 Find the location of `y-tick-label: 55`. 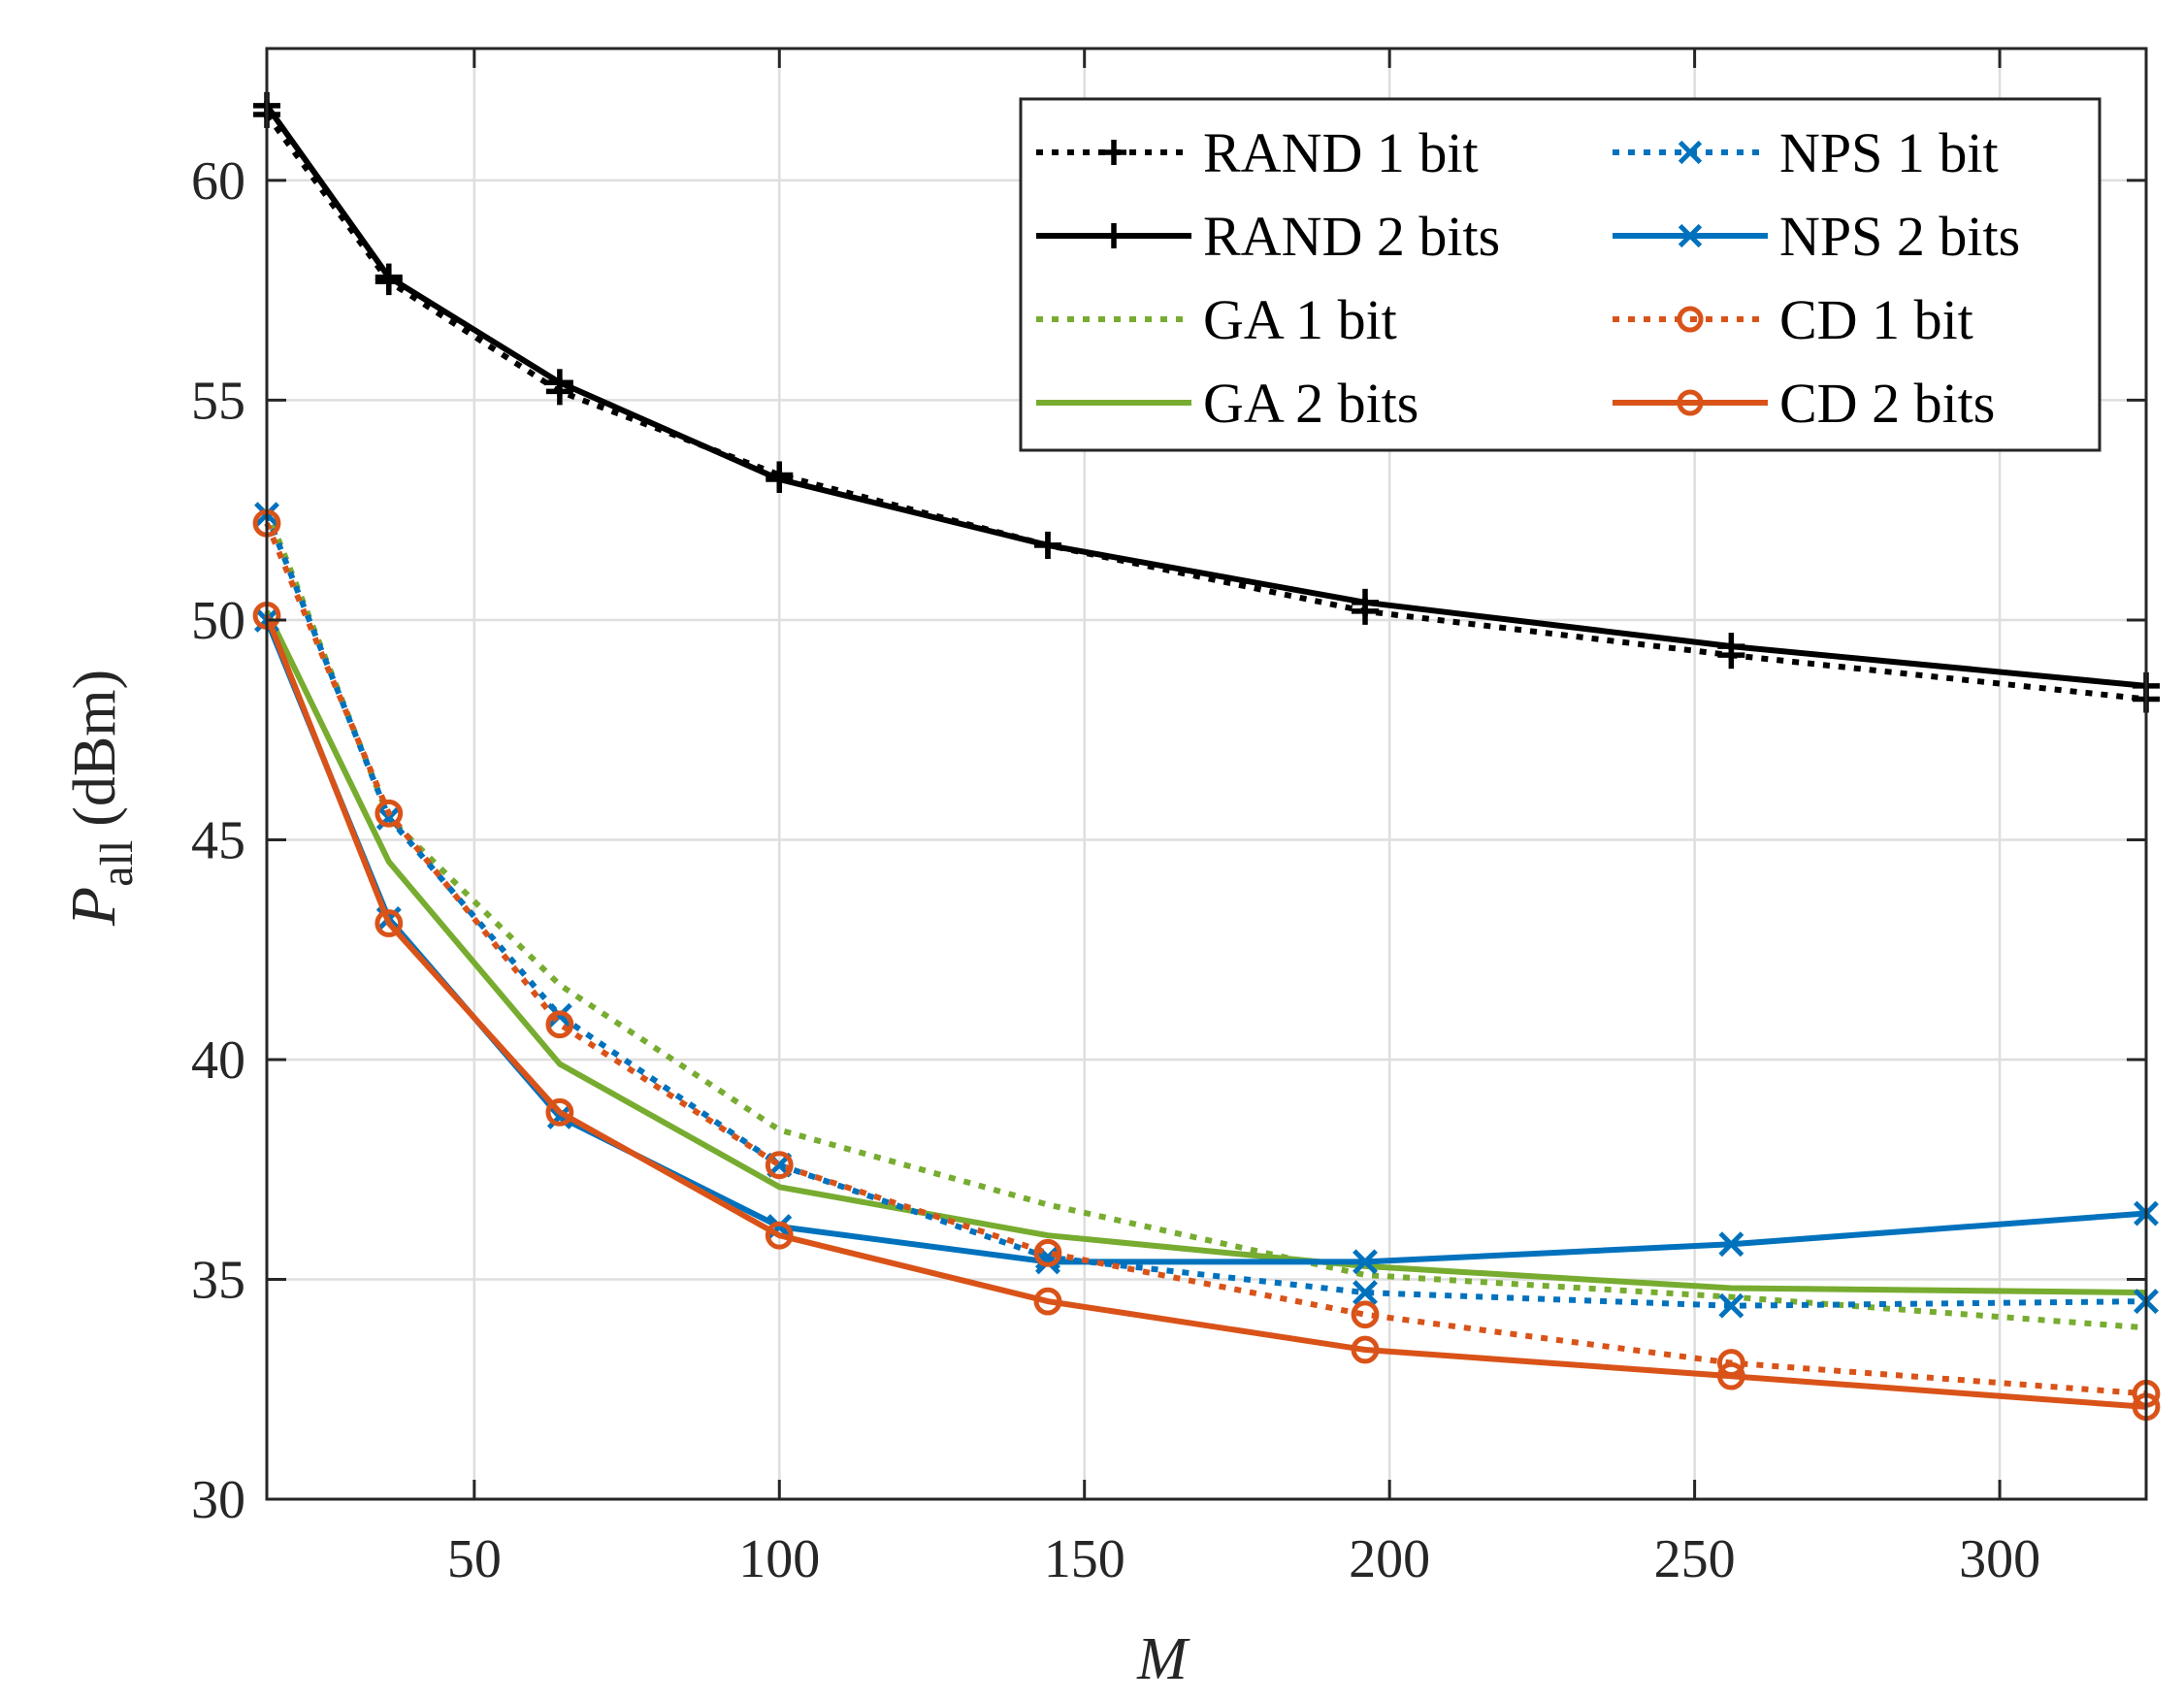

y-tick-label: 55 is located at coordinates (218, 401).